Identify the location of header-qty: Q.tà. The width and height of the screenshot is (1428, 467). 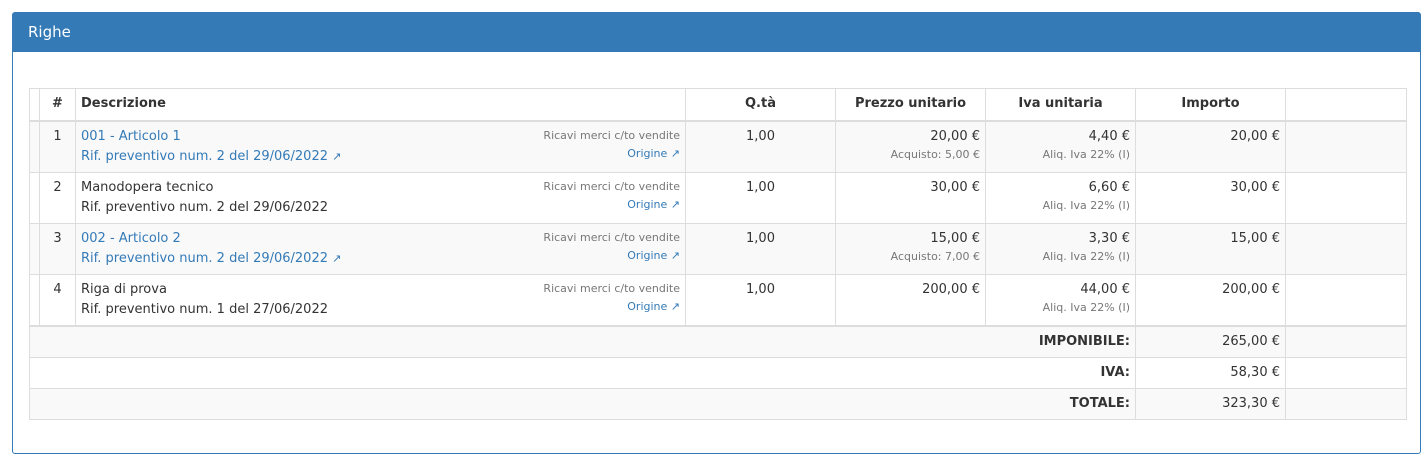
(760, 105).